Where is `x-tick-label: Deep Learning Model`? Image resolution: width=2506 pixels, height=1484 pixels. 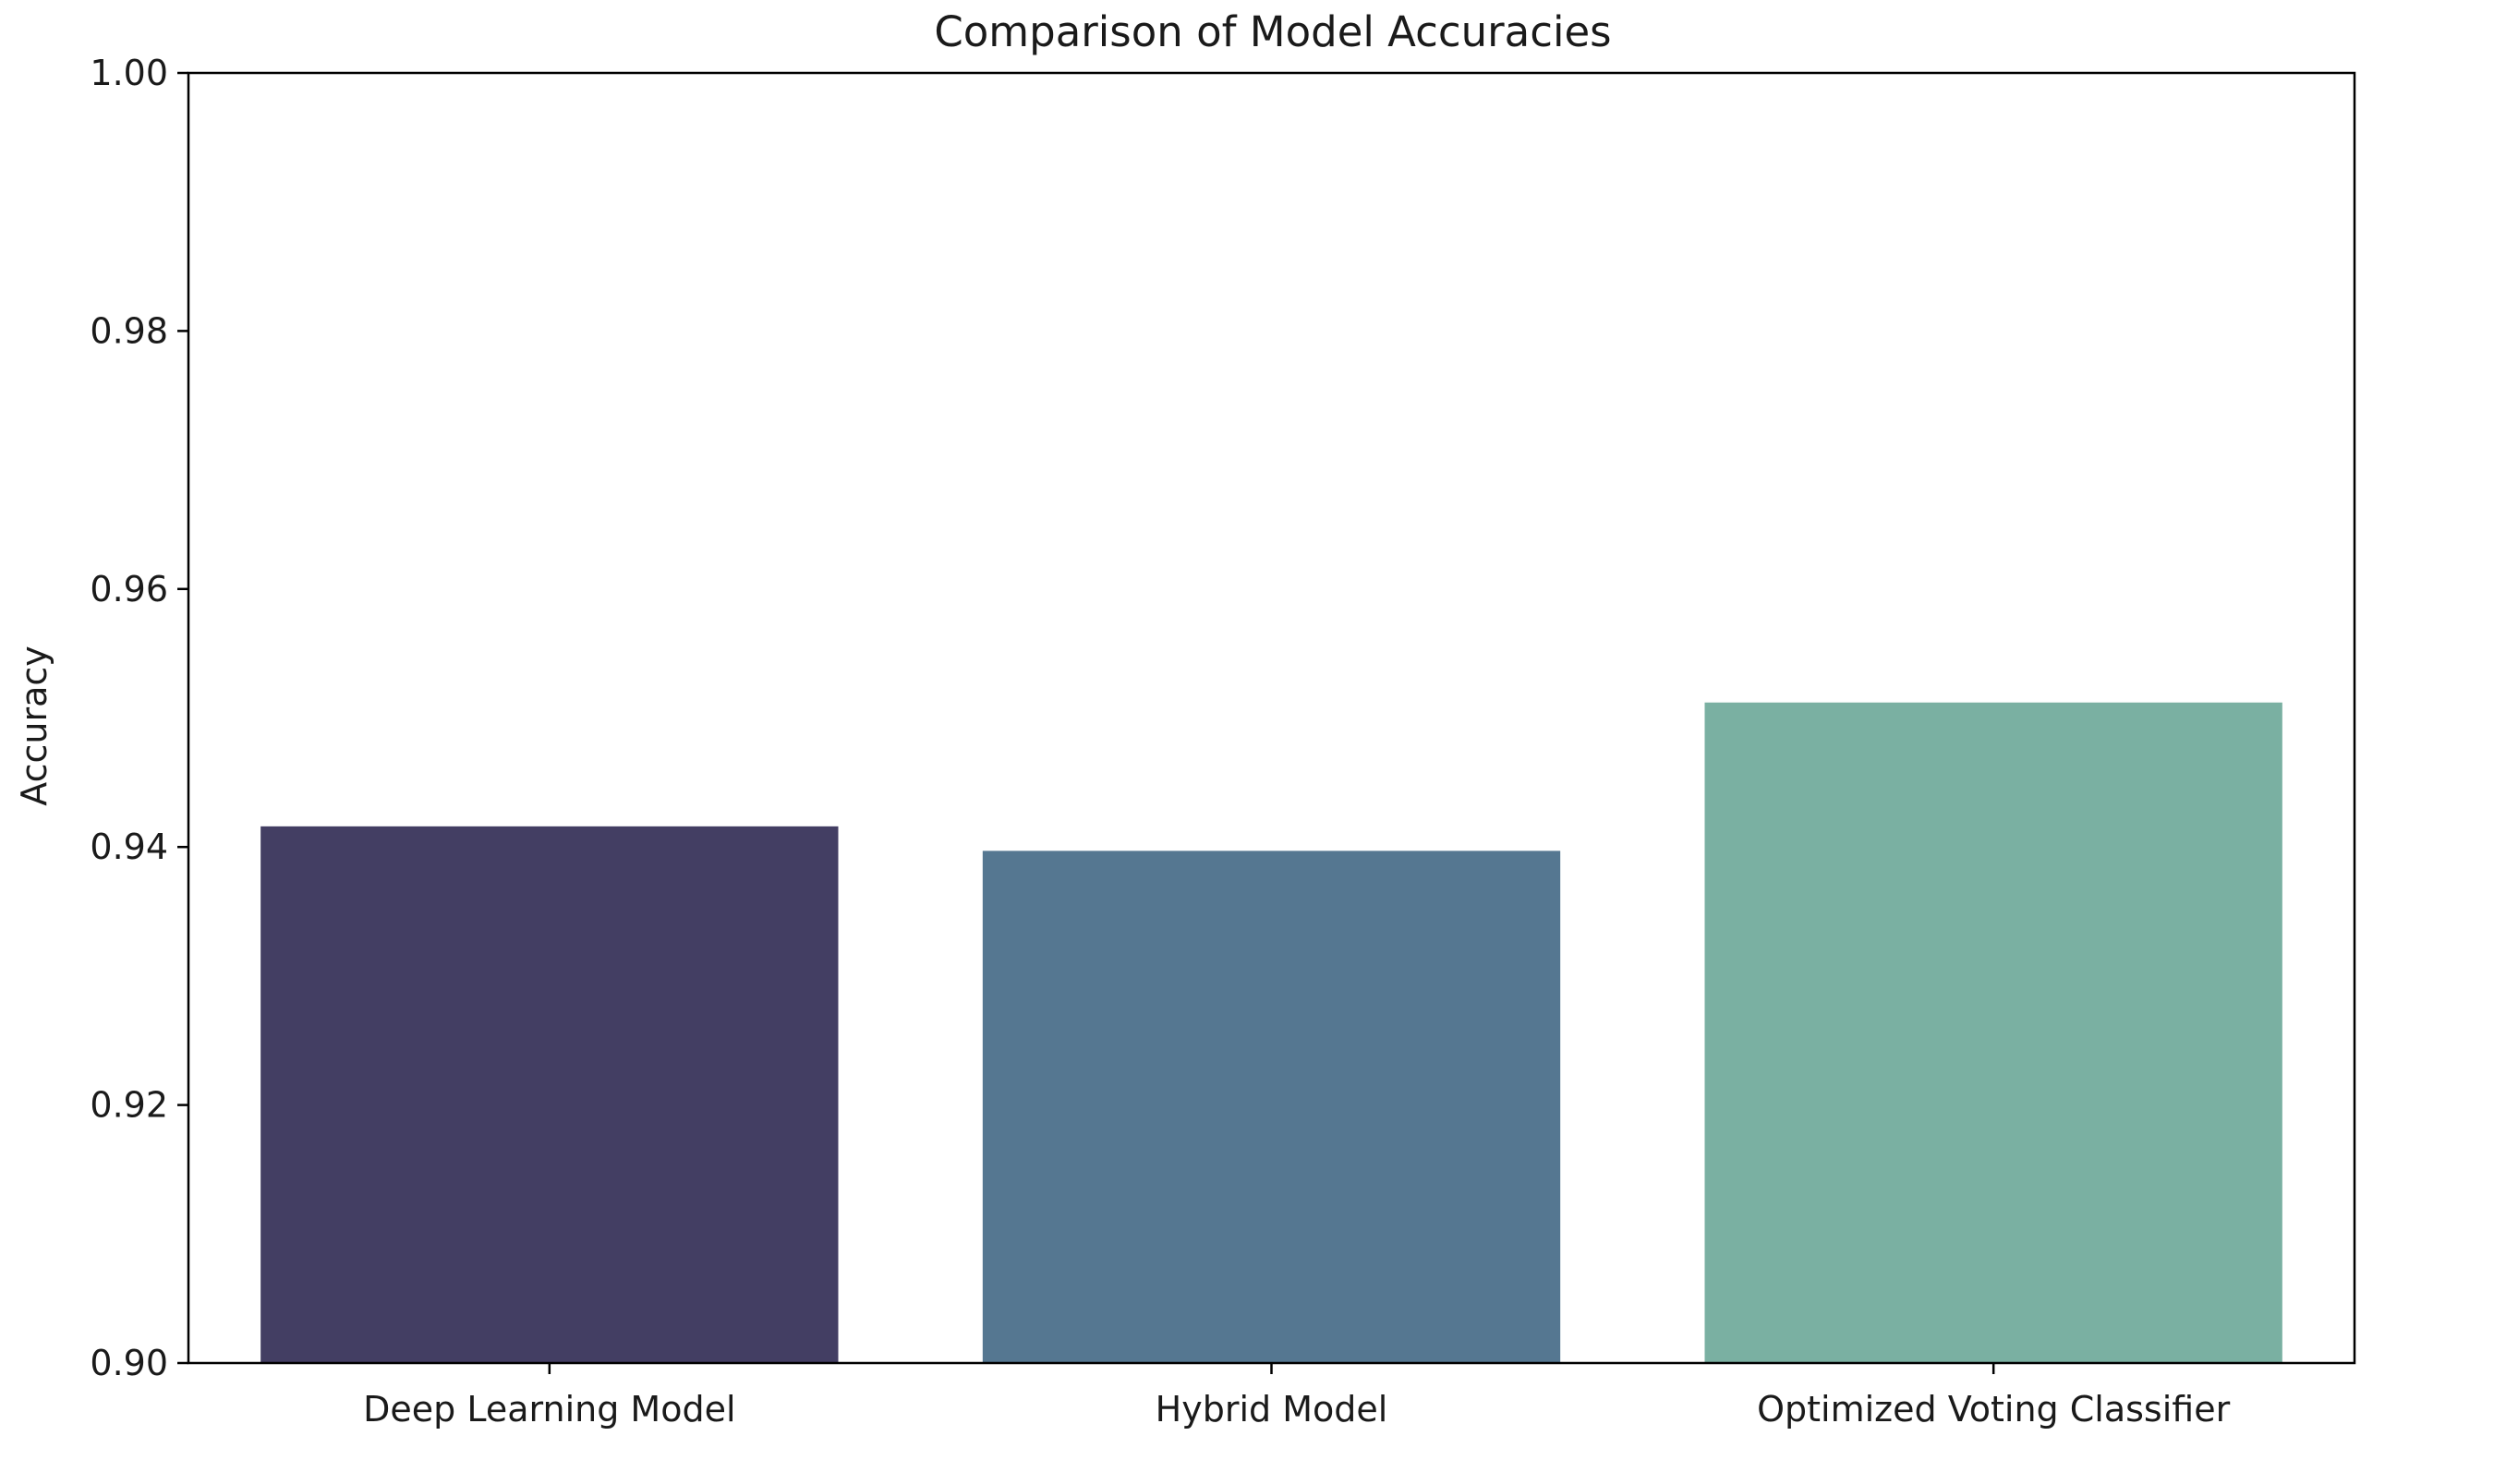
x-tick-label: Deep Learning Model is located at coordinates (549, 1409).